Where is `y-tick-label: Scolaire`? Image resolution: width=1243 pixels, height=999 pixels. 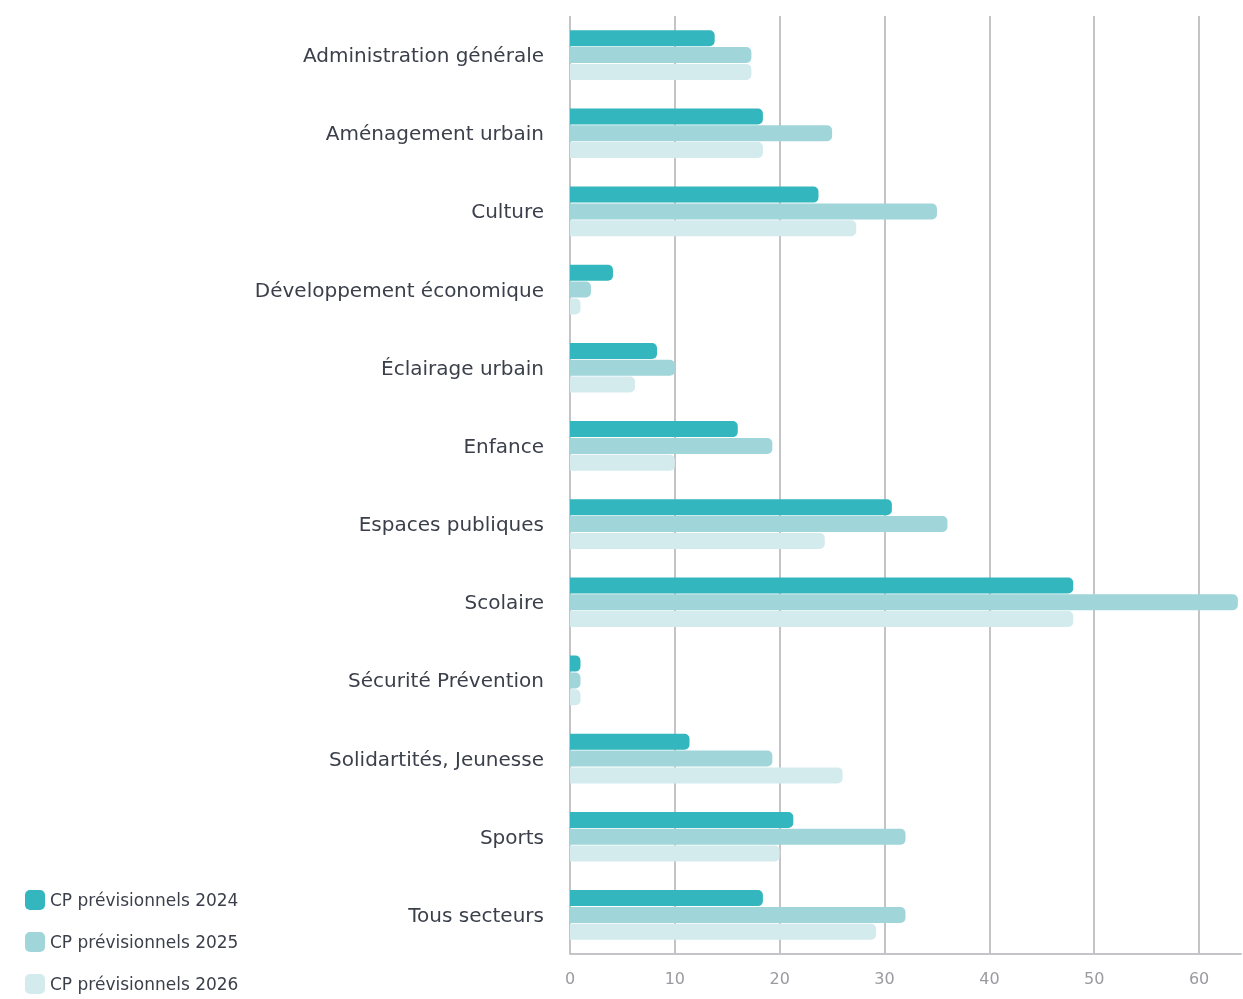
y-tick-label: Scolaire is located at coordinates (504, 602).